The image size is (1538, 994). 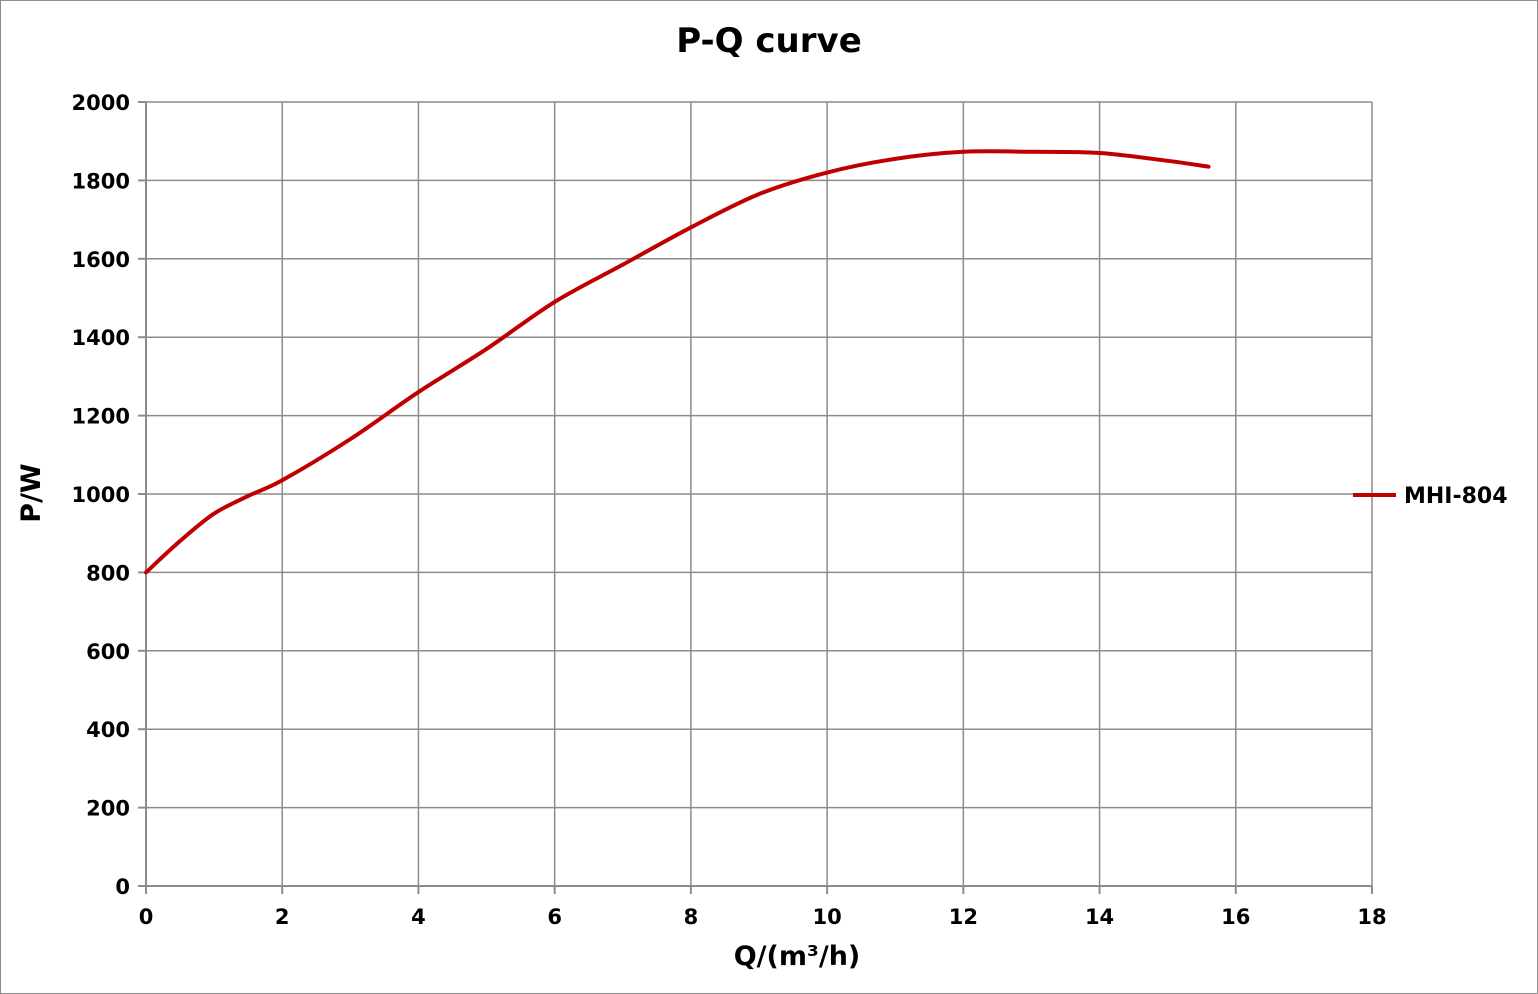 I want to click on x-tick-label: 16, so click(x=1235, y=917).